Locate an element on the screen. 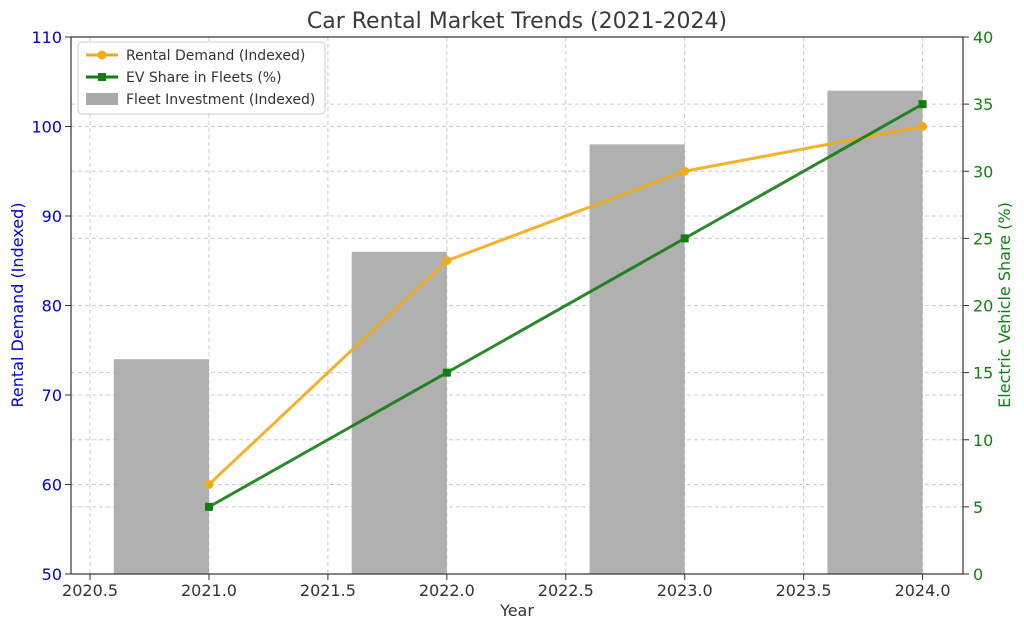 The width and height of the screenshot is (1024, 629). y-right-tick-label: 0 is located at coordinates (978, 574).